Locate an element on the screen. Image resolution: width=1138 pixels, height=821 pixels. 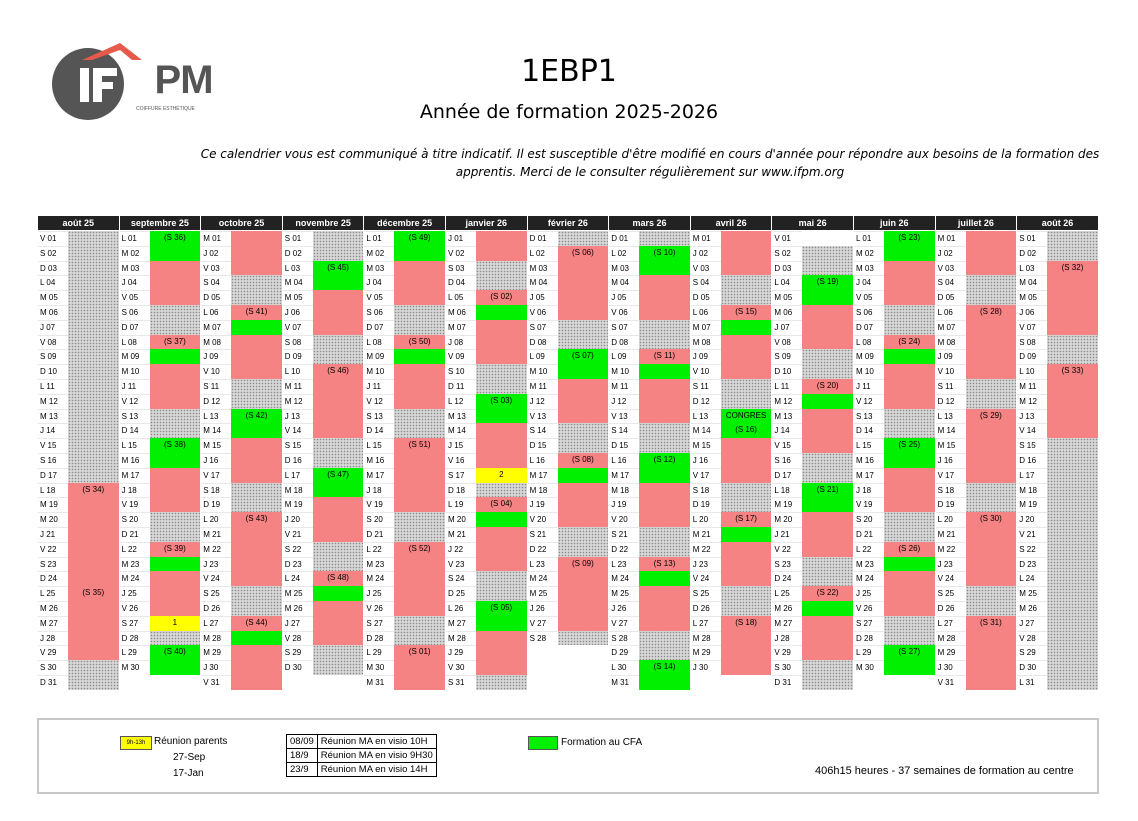
day-label: L 22 is located at coordinates (134, 548).